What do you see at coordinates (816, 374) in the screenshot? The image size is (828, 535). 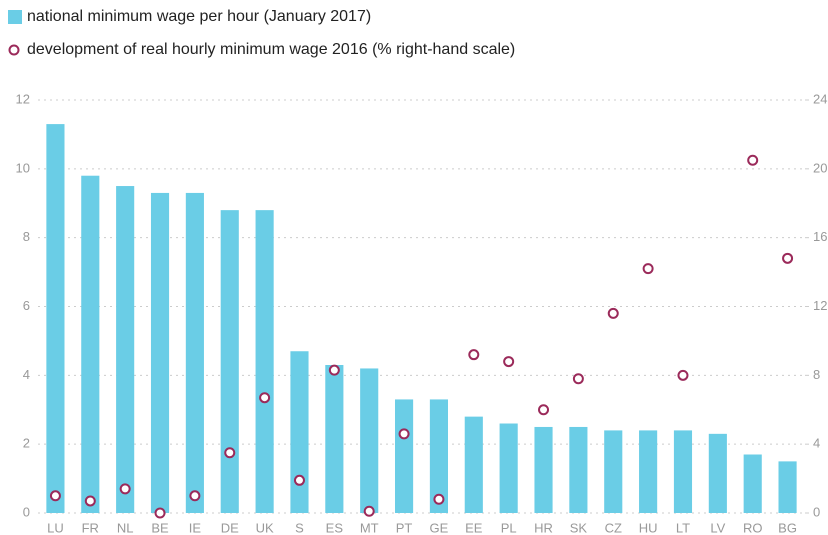 I see `y2-tick-label: 8` at bounding box center [816, 374].